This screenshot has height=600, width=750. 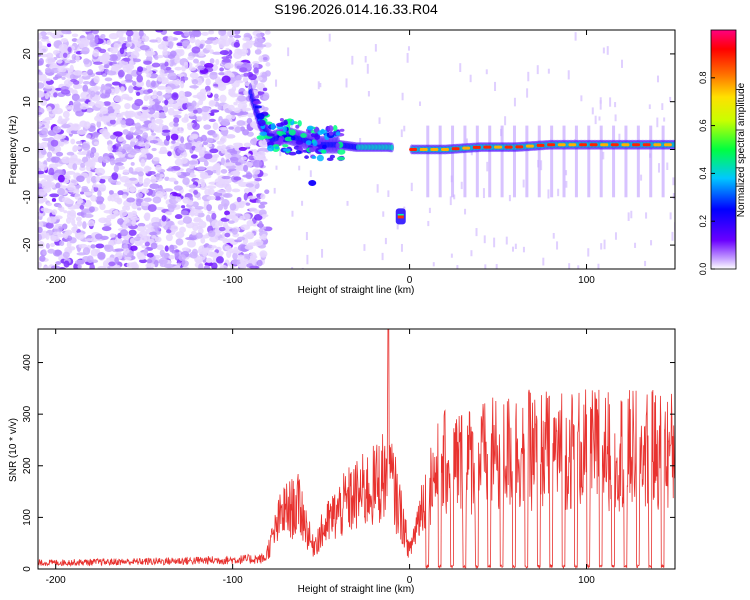 I want to click on figure-title: S196.2026.014.16.33.R04, so click(x=356, y=9).